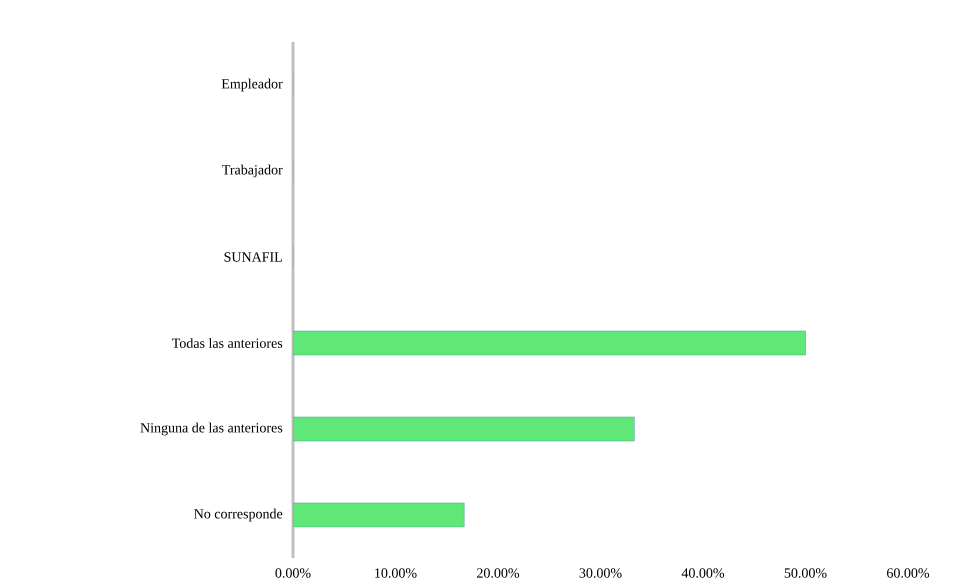 This screenshot has width=955, height=582. What do you see at coordinates (498, 573) in the screenshot?
I see `x-tick-label: 20.00%` at bounding box center [498, 573].